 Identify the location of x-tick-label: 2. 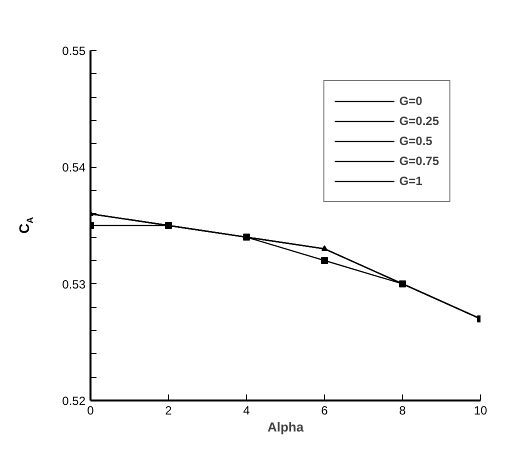
(168, 411).